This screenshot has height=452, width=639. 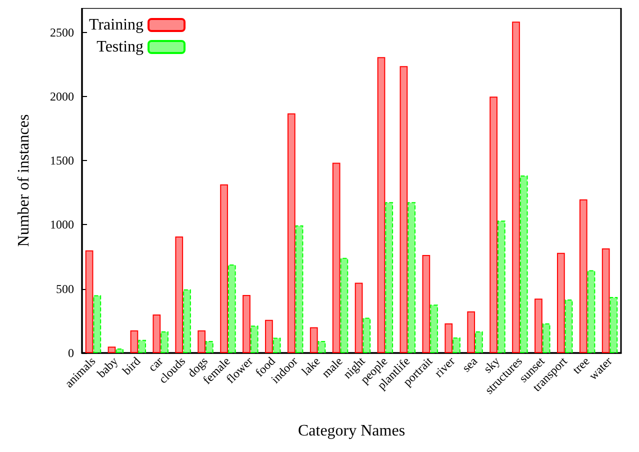 I want to click on x-tick-label: sea, so click(x=469, y=364).